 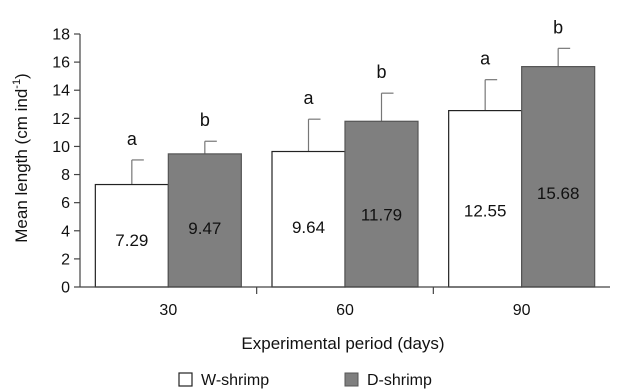 I want to click on y-tick-label-8: 8, so click(x=65, y=175).